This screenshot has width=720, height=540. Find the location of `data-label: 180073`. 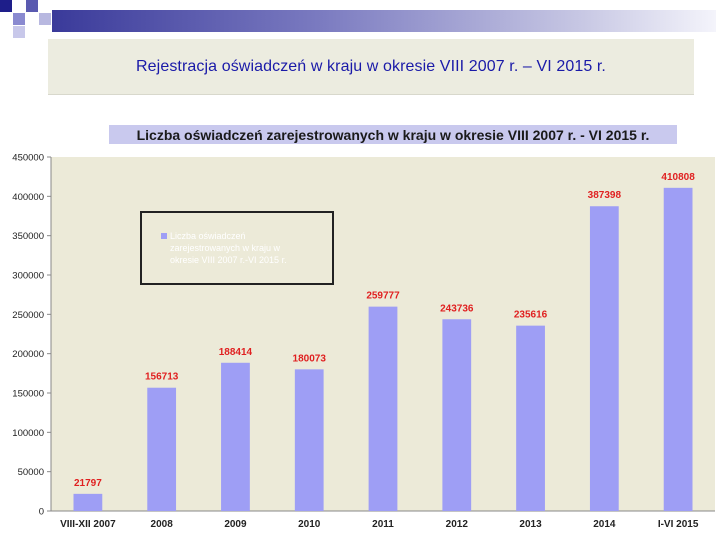

data-label: 180073 is located at coordinates (310, 358).